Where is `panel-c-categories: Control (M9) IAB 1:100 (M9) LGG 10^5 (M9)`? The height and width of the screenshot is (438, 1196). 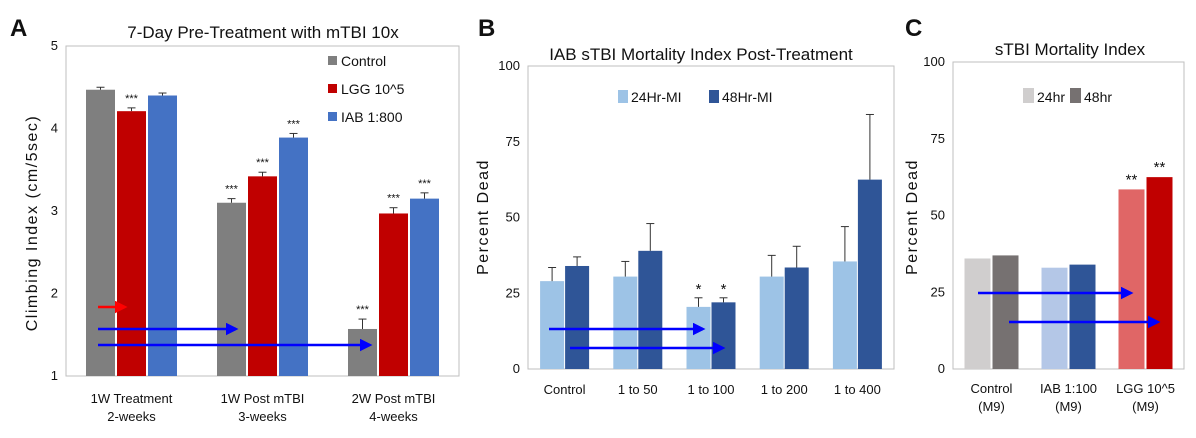 panel-c-categories: Control (M9) IAB 1:100 (M9) LGG 10^5 (M9) is located at coordinates (1073, 397).